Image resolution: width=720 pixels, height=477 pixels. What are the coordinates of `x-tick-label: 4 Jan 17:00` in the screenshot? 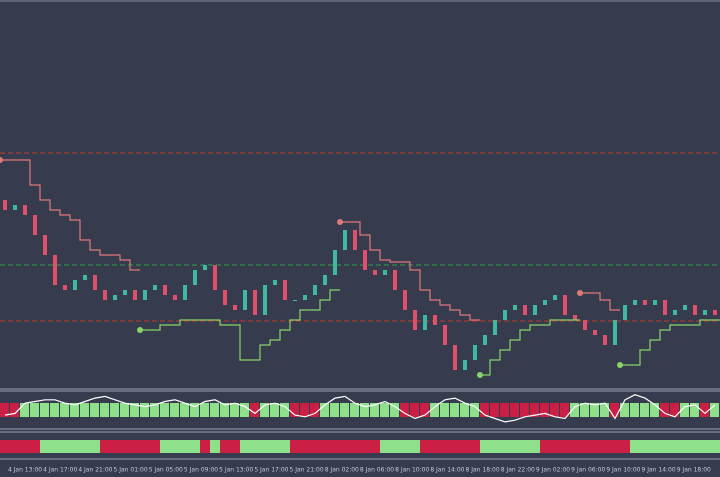 It's located at (60, 470).